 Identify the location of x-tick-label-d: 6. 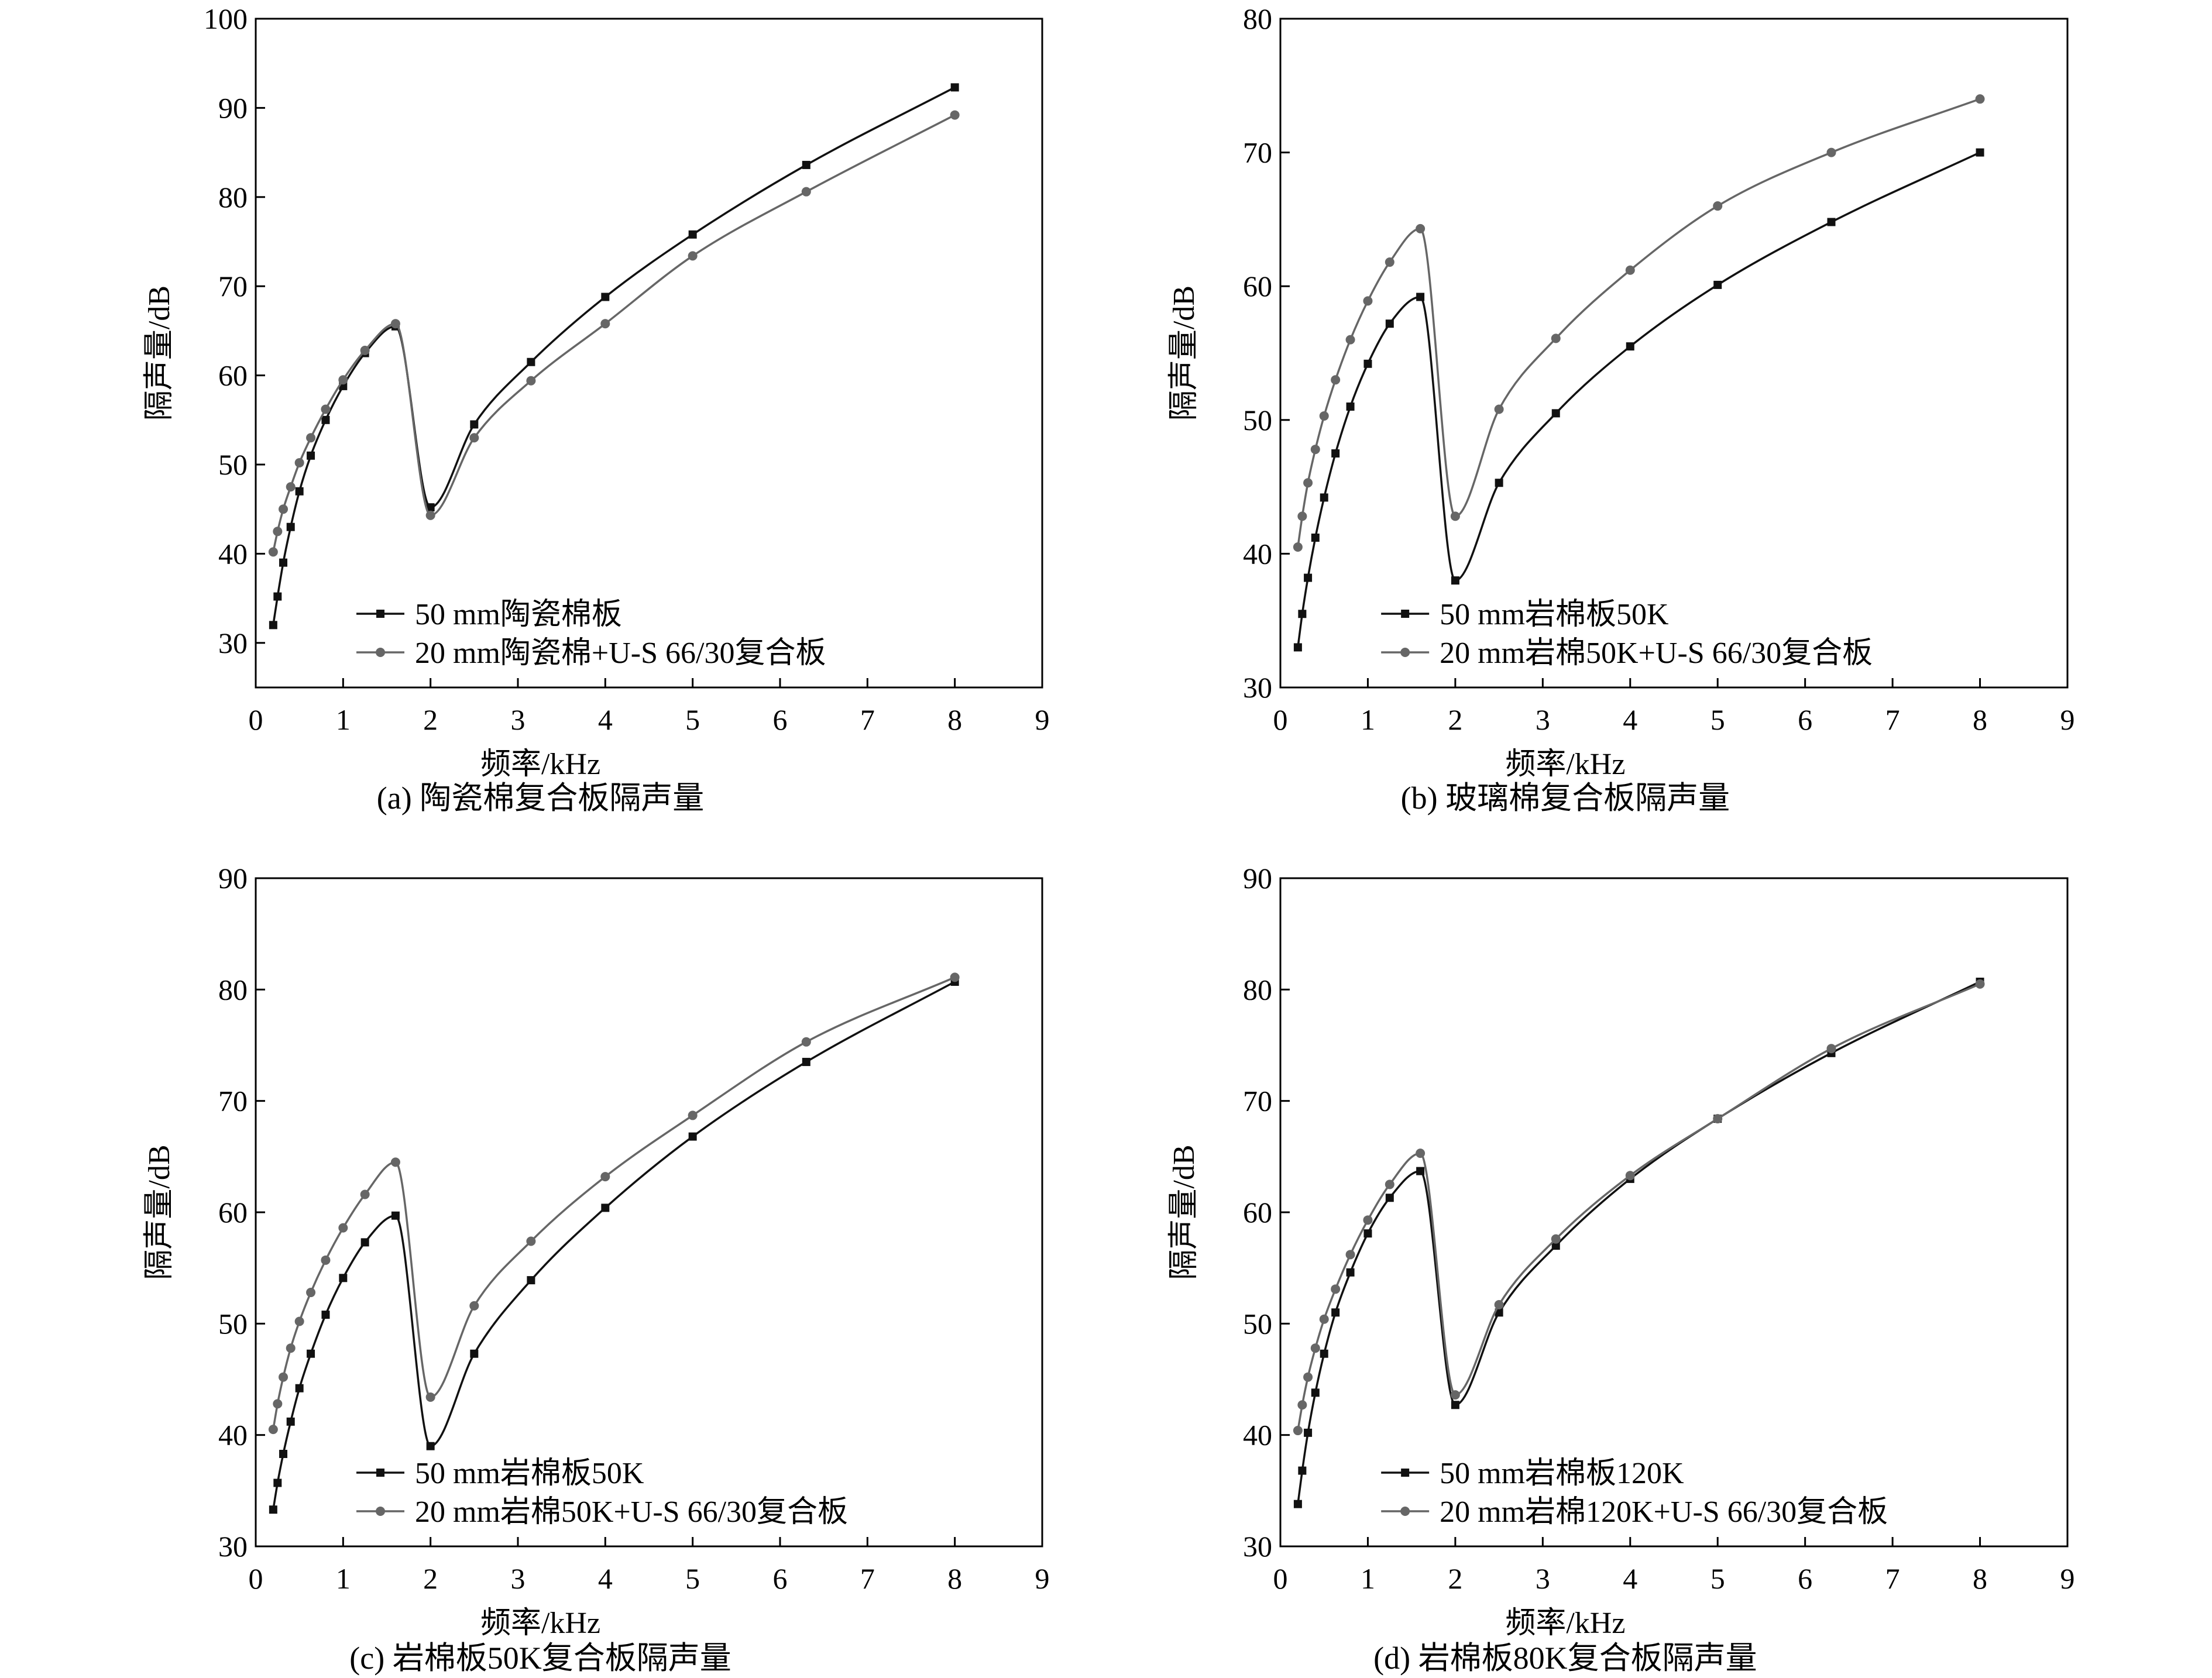
(1805, 1579).